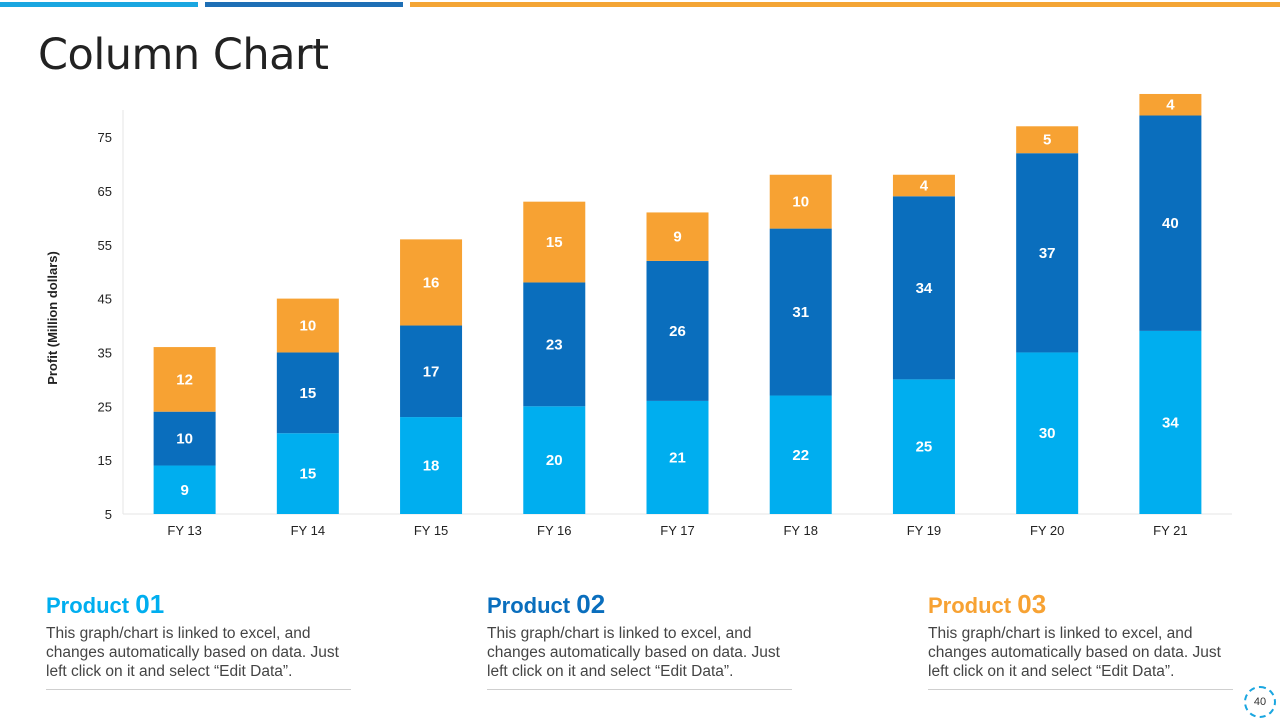 The height and width of the screenshot is (720, 1280). Describe the element at coordinates (1032, 604) in the screenshot. I see `product-03-number: 03` at that location.